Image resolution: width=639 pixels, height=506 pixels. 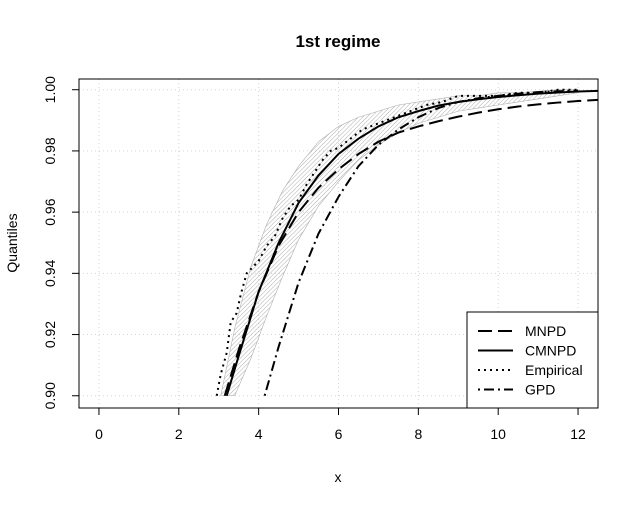 I want to click on legend: MNPD CMNPD Empirical GPD, so click(x=532, y=360).